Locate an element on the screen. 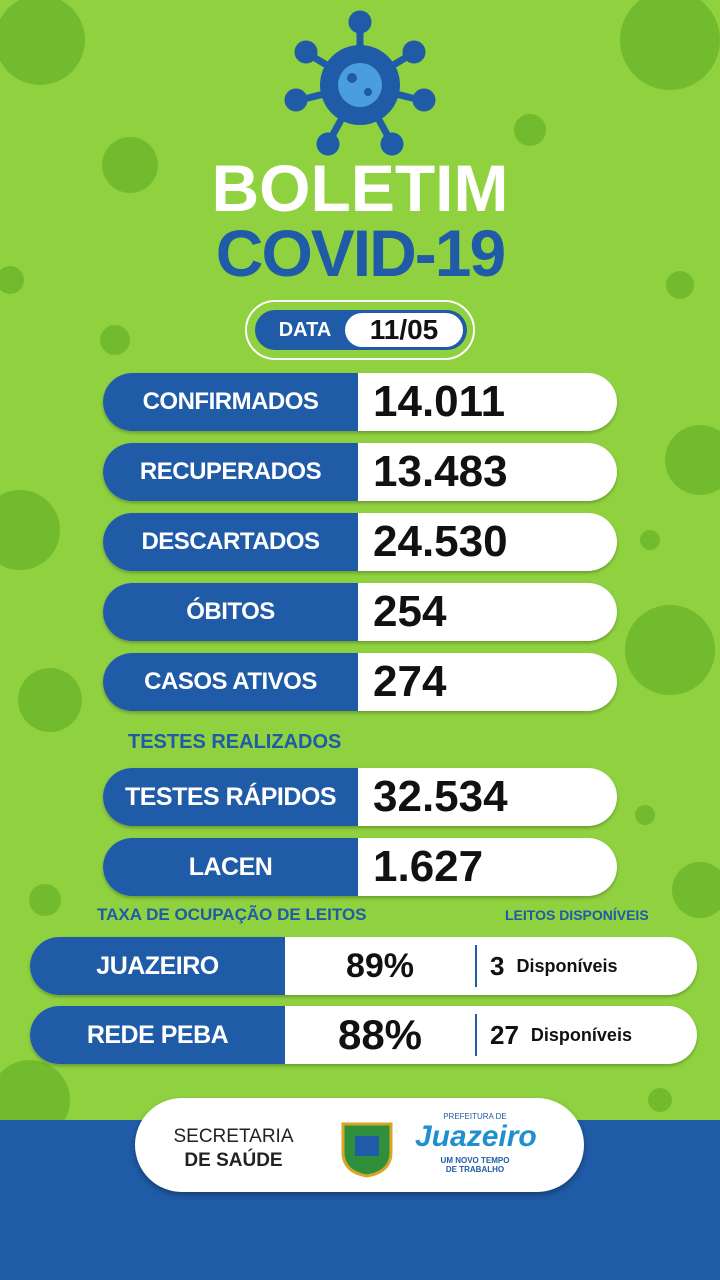  bed-occupancy: 88% is located at coordinates (380, 1034).